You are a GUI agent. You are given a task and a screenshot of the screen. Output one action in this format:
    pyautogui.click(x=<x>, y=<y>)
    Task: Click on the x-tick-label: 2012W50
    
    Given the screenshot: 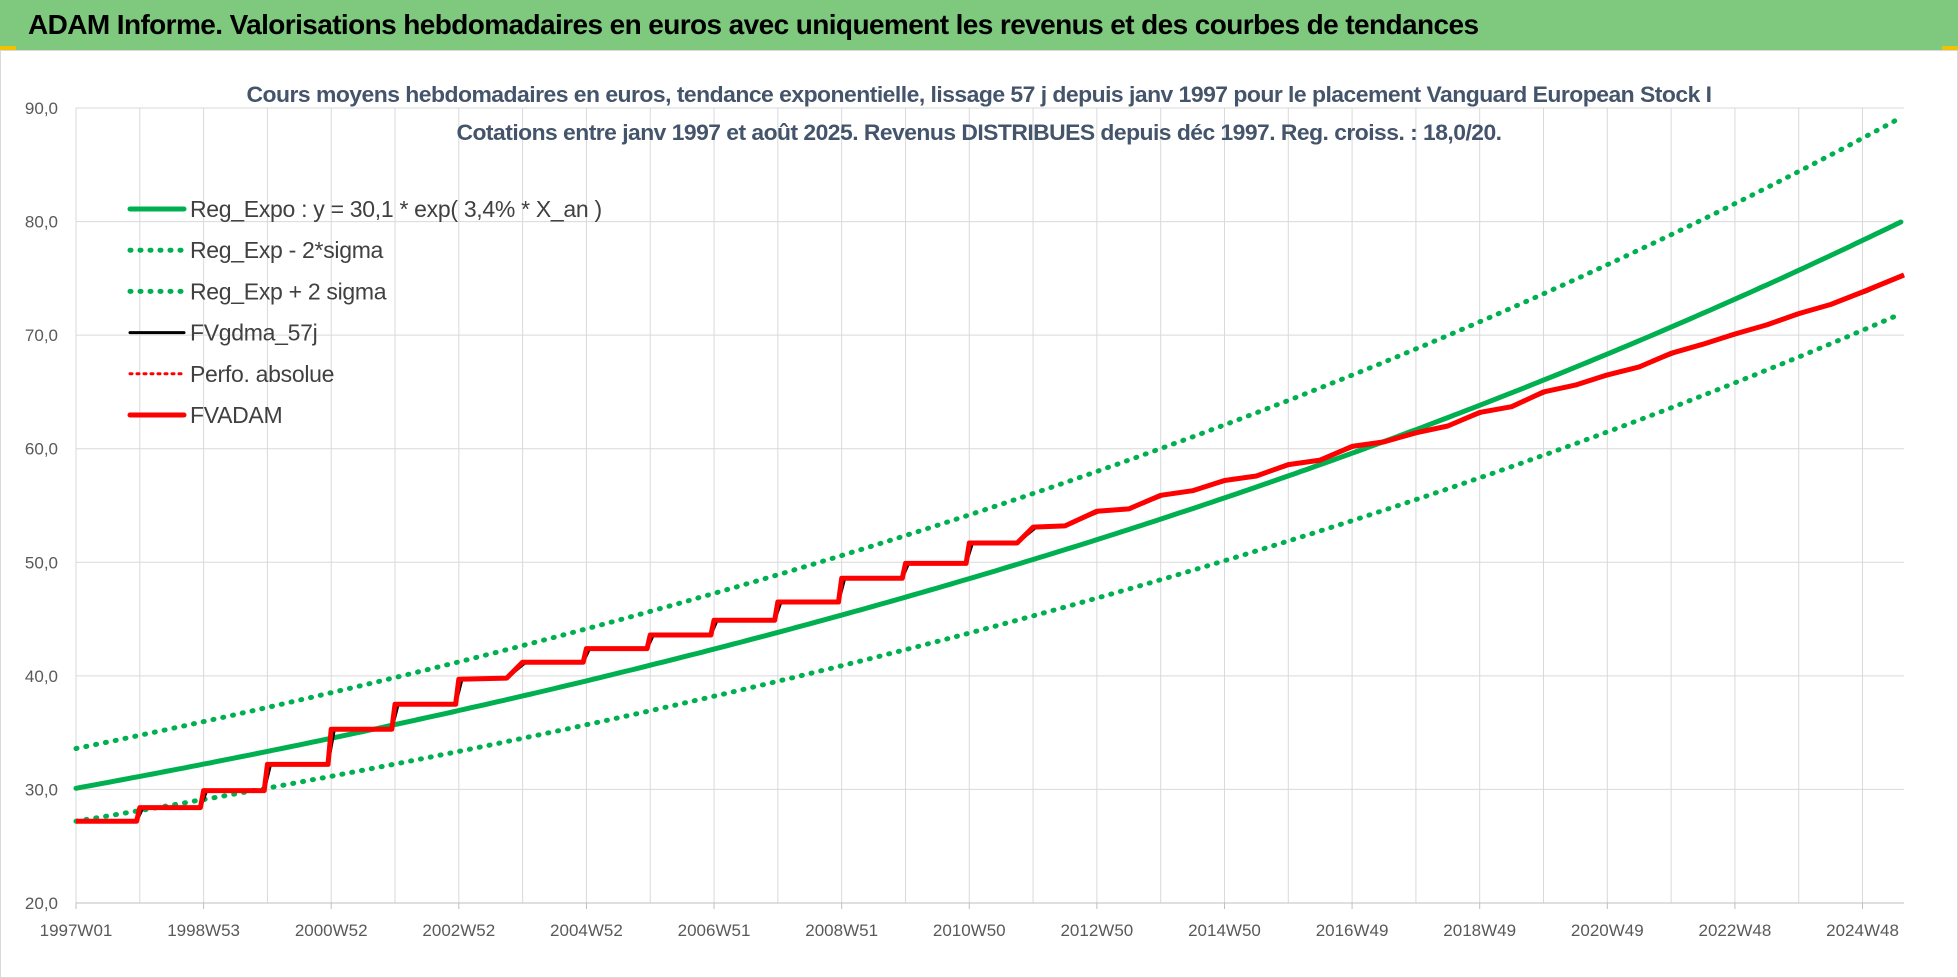 What is the action you would take?
    pyautogui.click(x=1096, y=930)
    